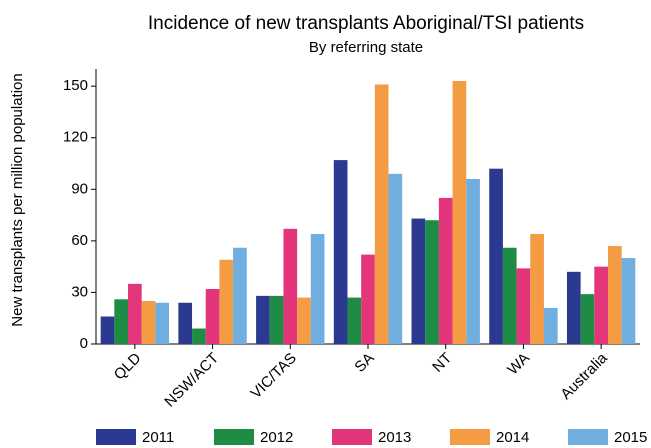  I want to click on x-tick-label: WA, so click(518, 364).